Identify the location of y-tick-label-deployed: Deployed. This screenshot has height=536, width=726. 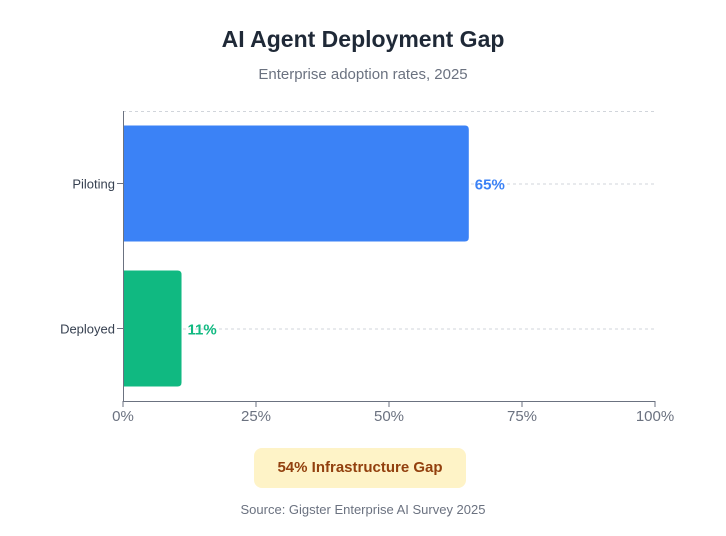
(87, 329).